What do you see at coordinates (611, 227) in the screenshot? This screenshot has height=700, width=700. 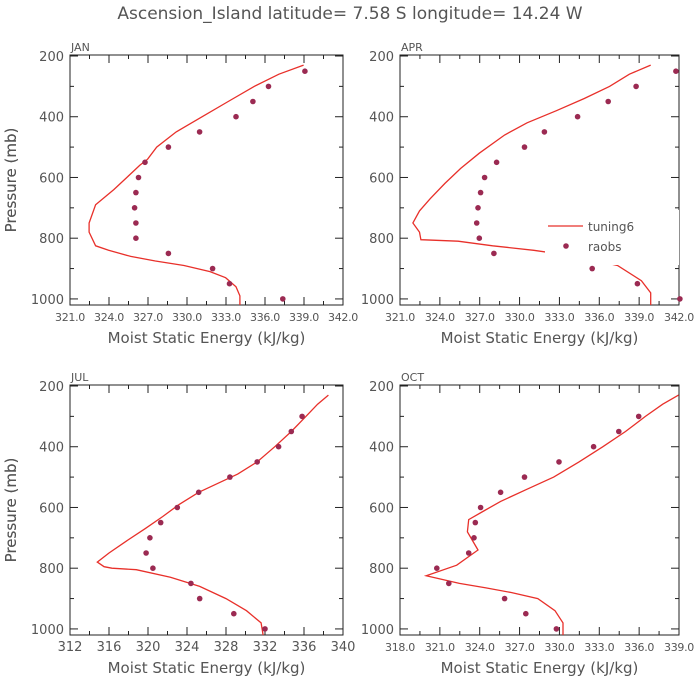 I see `legend-entry-tuning6: tuning6` at bounding box center [611, 227].